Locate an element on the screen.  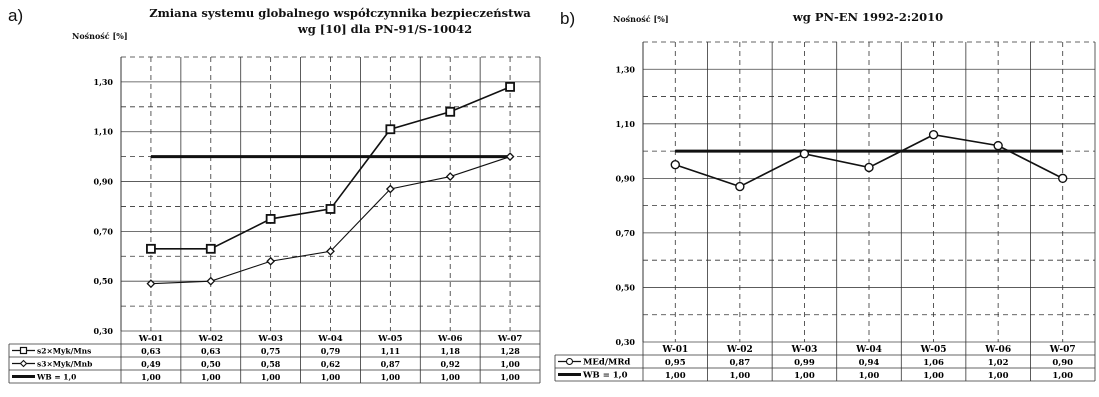
y-axis-label-a: Nośność [%] is located at coordinates (100, 36).